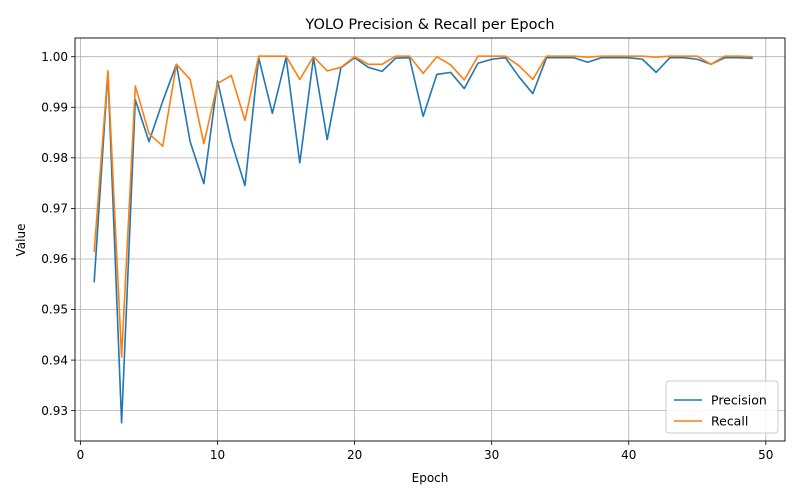  Describe the element at coordinates (54, 107) in the screenshot. I see `y-tick-label: 0.99` at that location.